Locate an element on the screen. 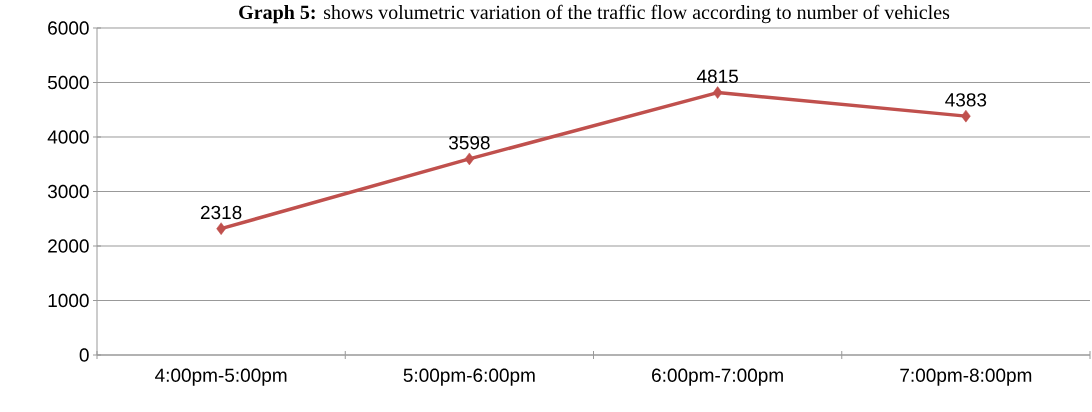 The height and width of the screenshot is (412, 1092). y-tick-label: 6000 is located at coordinates (68, 28).